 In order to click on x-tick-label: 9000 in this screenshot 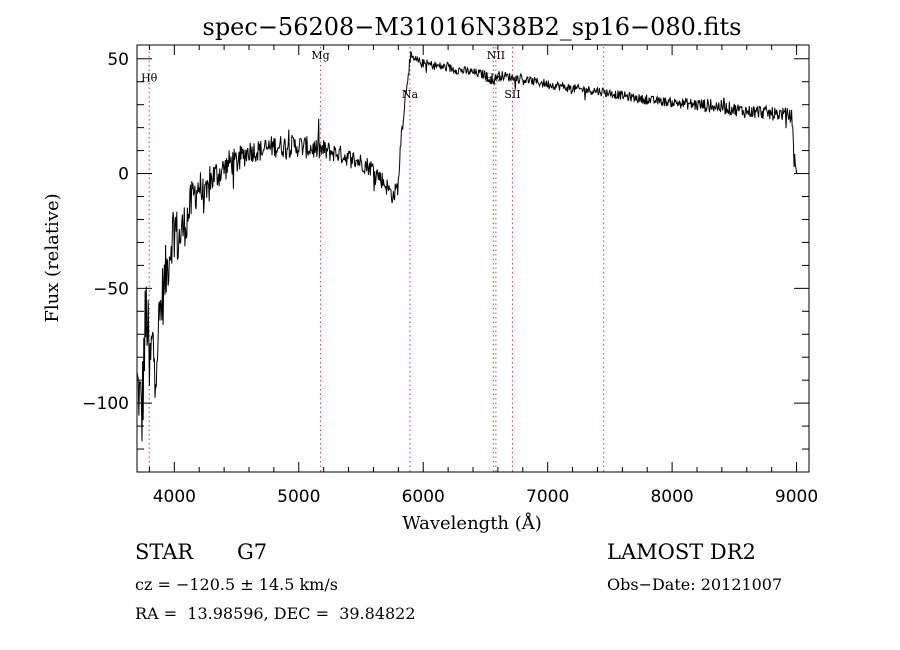, I will do `click(796, 497)`.